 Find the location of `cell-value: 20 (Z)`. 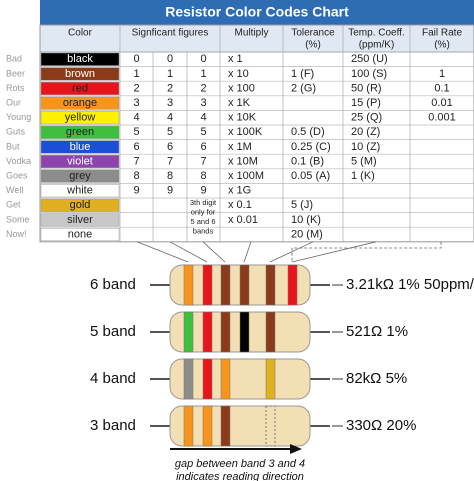

cell-value: 20 (Z) is located at coordinates (365, 132).